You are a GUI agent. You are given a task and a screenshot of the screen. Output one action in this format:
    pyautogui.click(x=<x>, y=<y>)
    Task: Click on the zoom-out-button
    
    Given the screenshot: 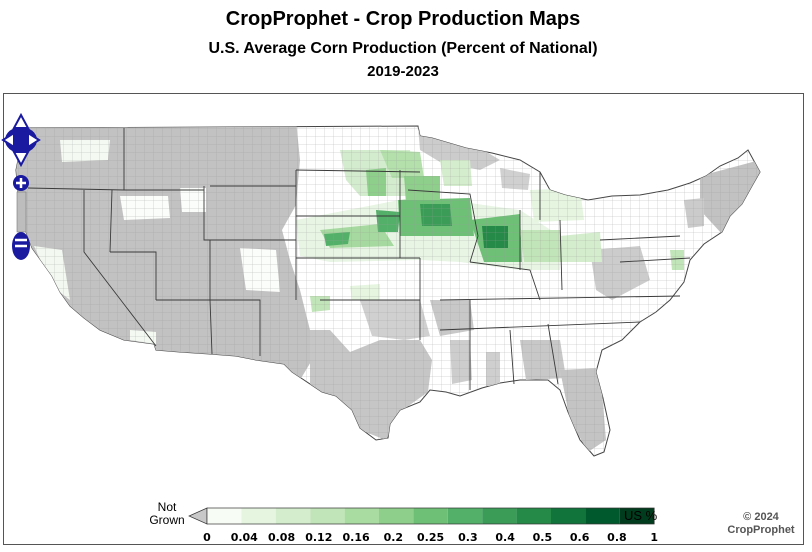 What is the action you would take?
    pyautogui.click(x=21, y=246)
    